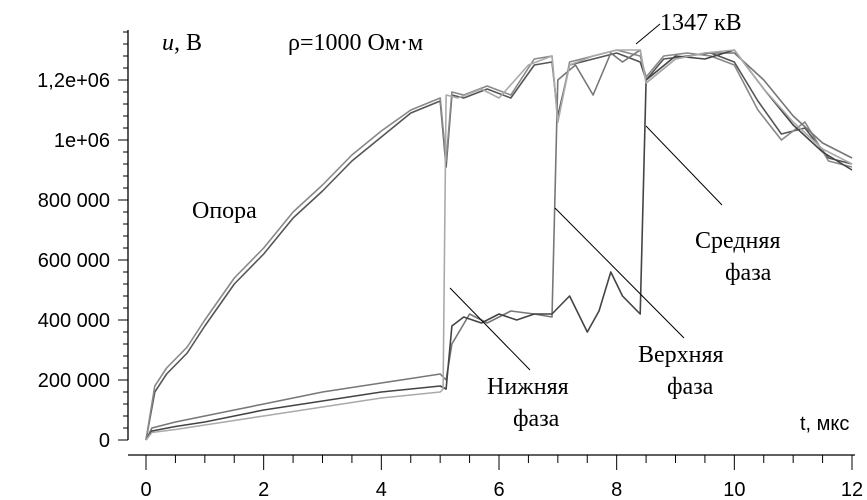  What do you see at coordinates (73, 81) in the screenshot?
I see `y-tick-label: 1,2e+06` at bounding box center [73, 81].